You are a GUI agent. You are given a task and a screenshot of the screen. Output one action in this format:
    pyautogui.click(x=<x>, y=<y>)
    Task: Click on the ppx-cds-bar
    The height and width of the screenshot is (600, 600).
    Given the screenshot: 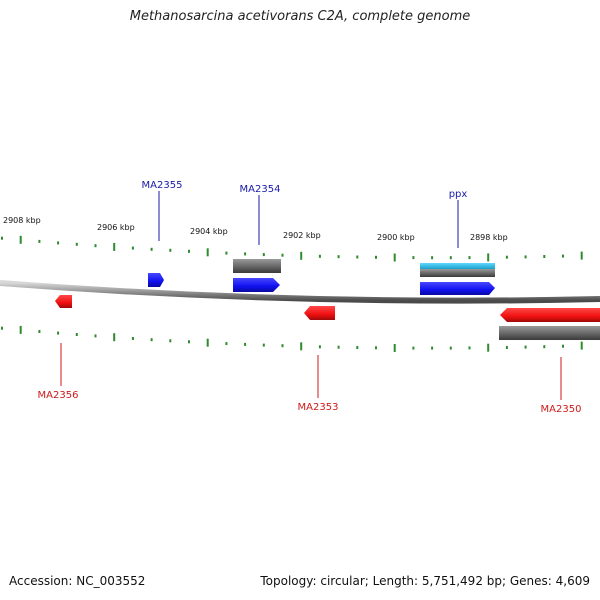 What is the action you would take?
    pyautogui.click(x=457, y=273)
    